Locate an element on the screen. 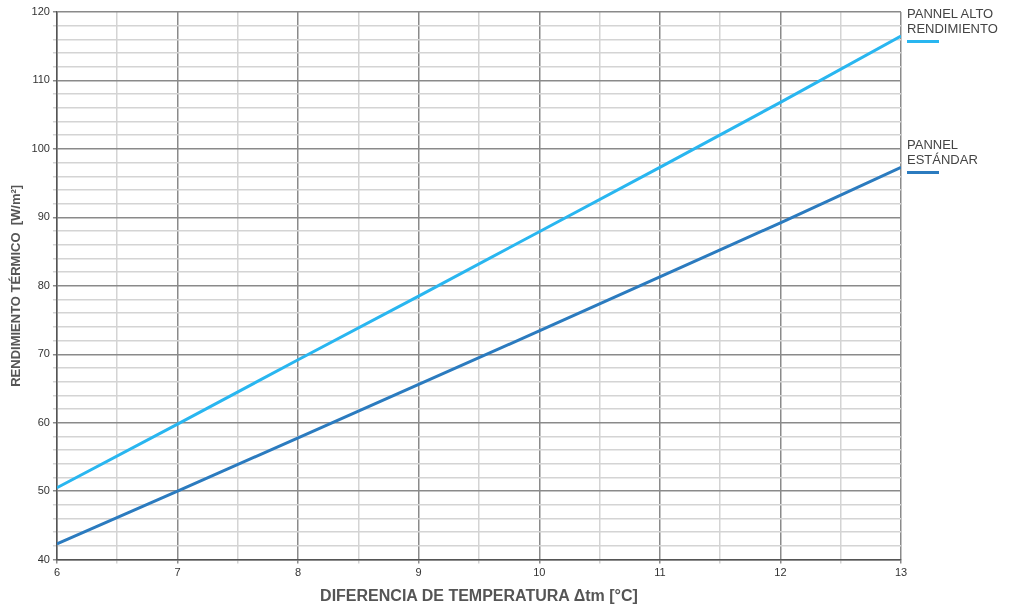 The image size is (1026, 615). y-tick-label: 110 is located at coordinates (41, 79).